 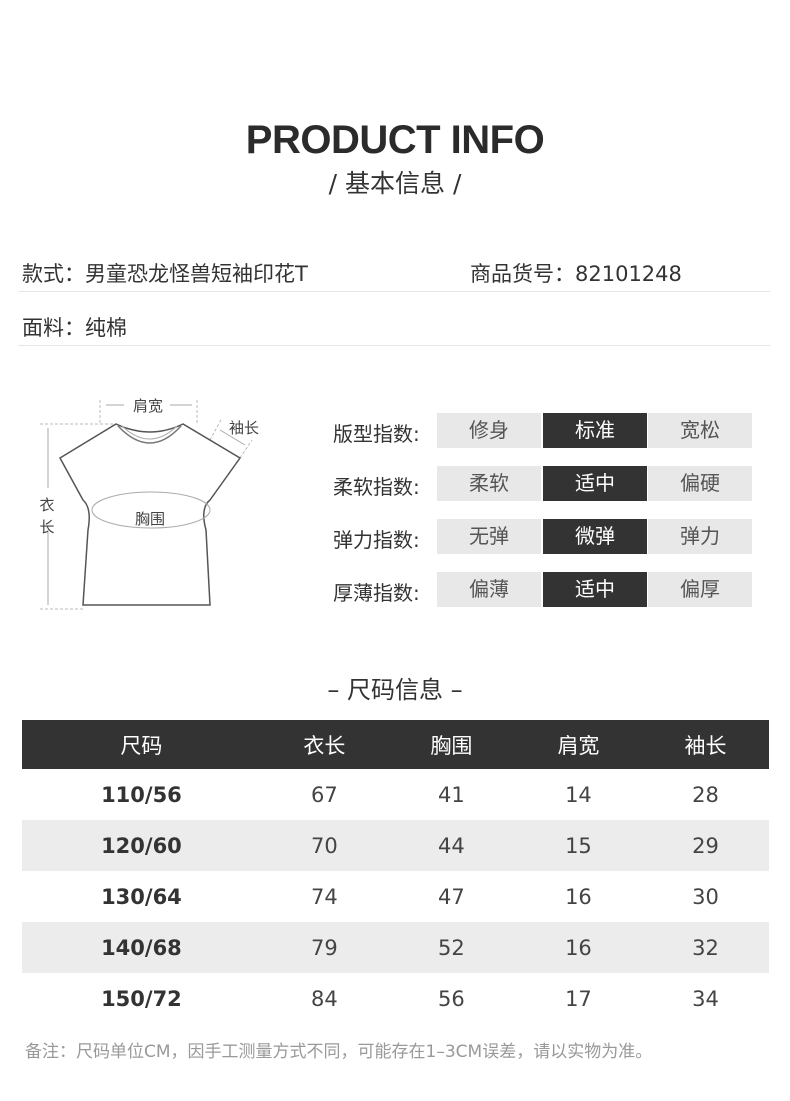 I want to click on table-cell: 32, so click(x=705, y=947).